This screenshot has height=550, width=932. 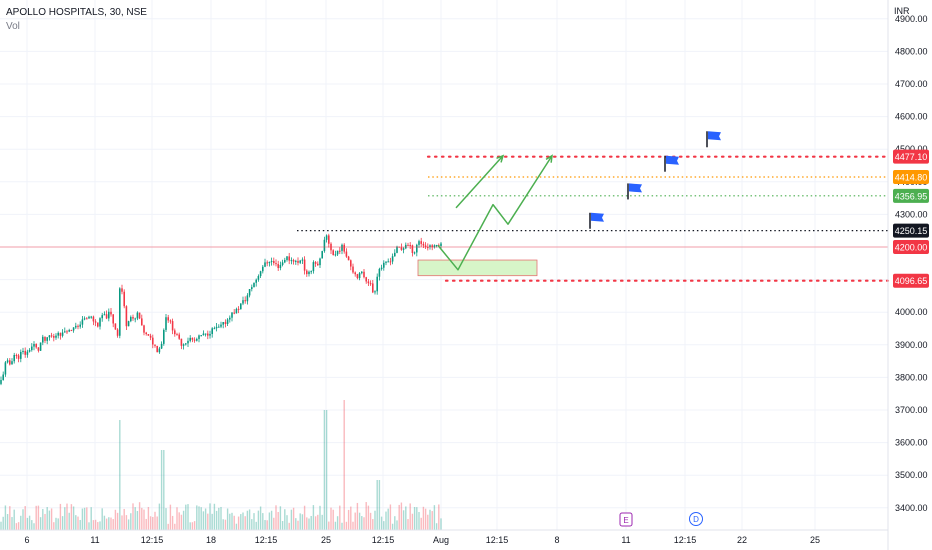 What do you see at coordinates (911, 443) in the screenshot?
I see `y-tick-label: 3600.00` at bounding box center [911, 443].